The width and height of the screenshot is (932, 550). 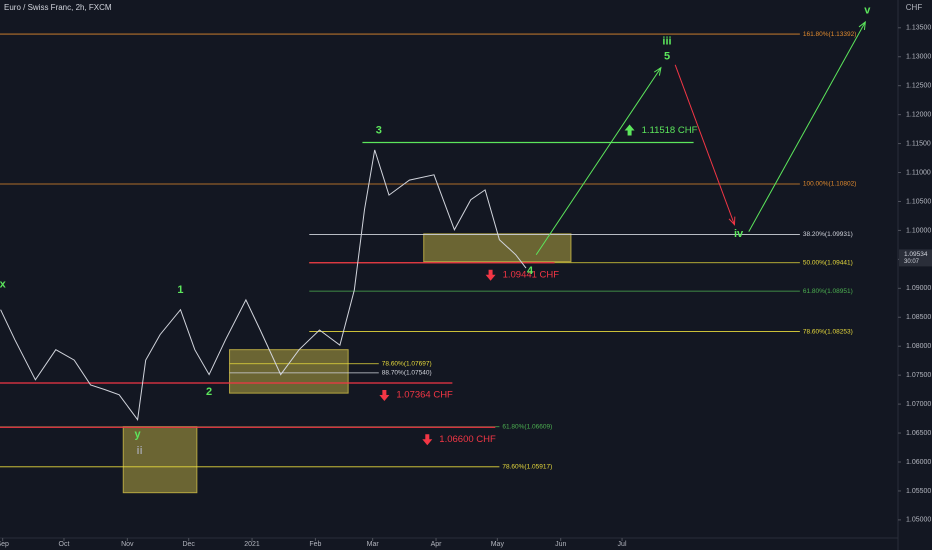 I want to click on y-tick-label: 1.11500, so click(x=918, y=143).